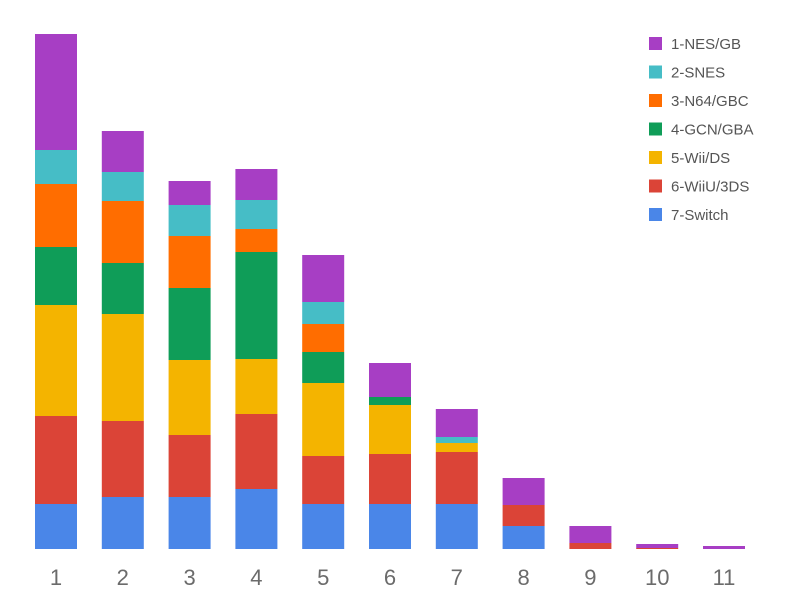 This screenshot has height=609, width=790. What do you see at coordinates (706, 44) in the screenshot?
I see `legend-label-1-nes-gb: 1-NES/GB` at bounding box center [706, 44].